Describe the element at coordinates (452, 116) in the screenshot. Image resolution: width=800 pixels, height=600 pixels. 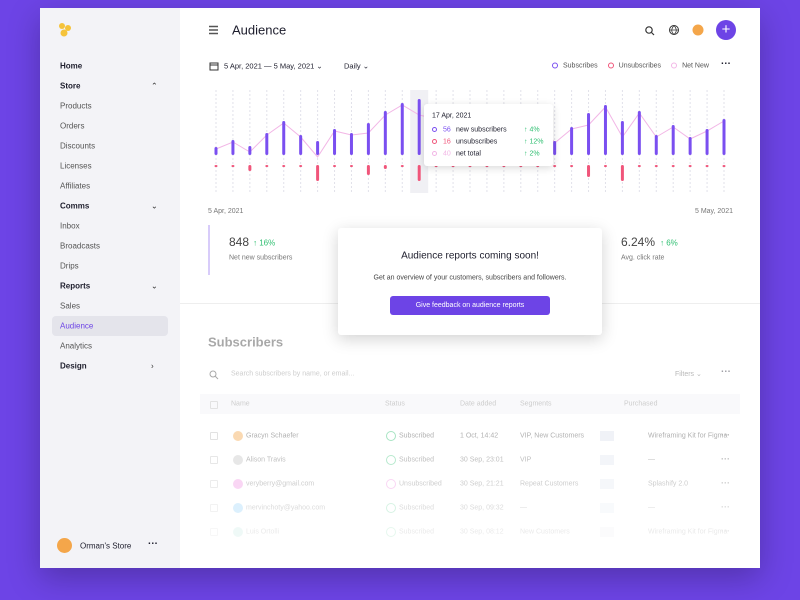
I see `tooltip-date: 17 Apr, 2021` at that location.